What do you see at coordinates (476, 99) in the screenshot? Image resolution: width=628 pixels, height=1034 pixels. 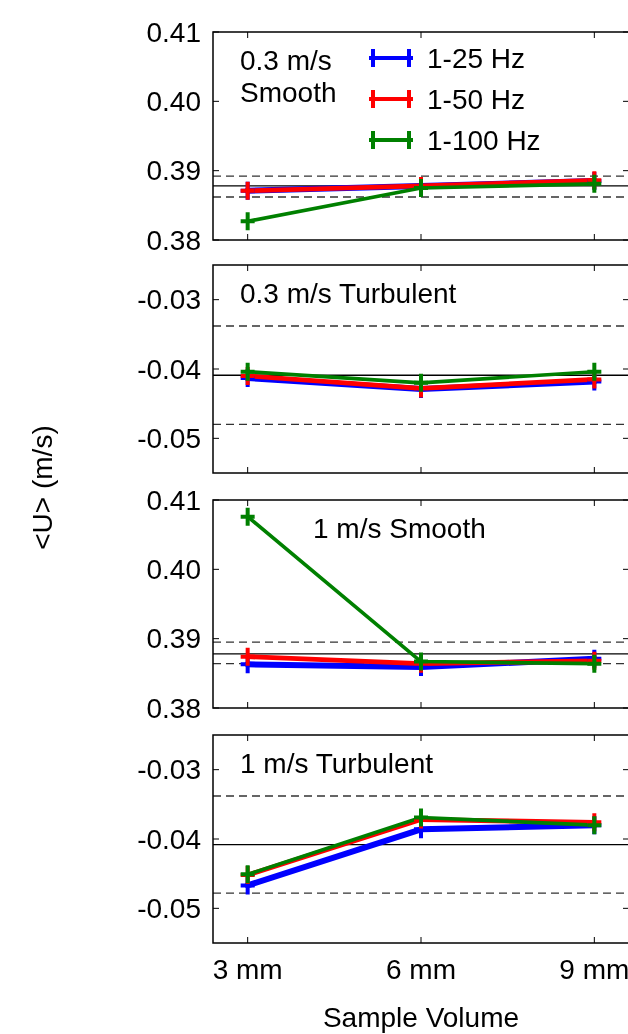 I see `legend-label: 1-50 Hz` at bounding box center [476, 99].